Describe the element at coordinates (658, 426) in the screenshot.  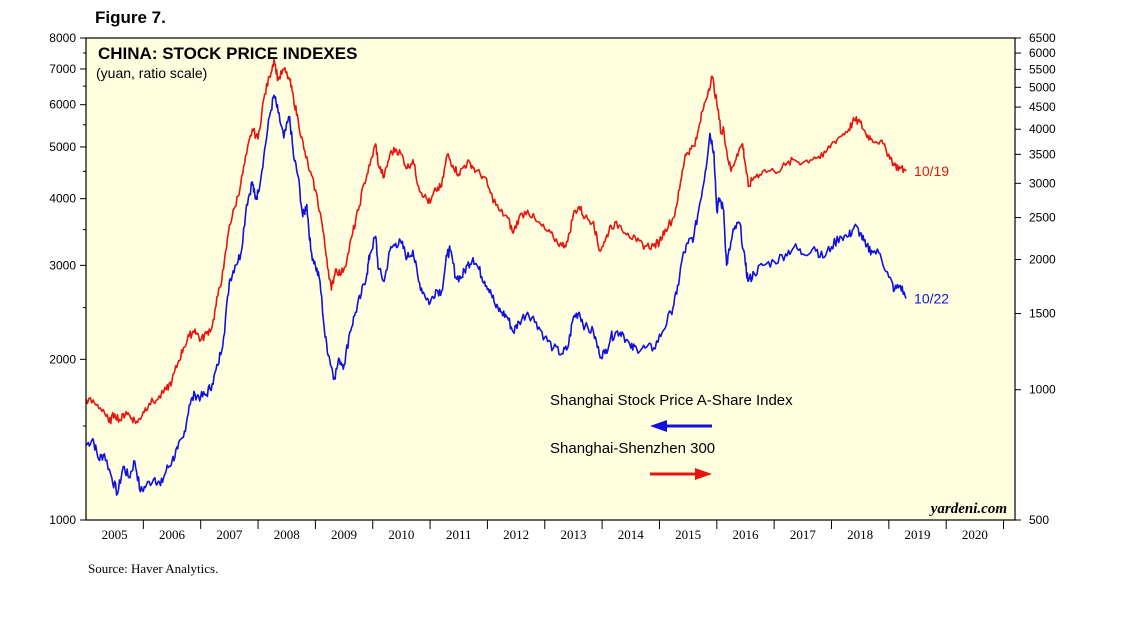
I see `legend-arrow-left-icon` at that location.